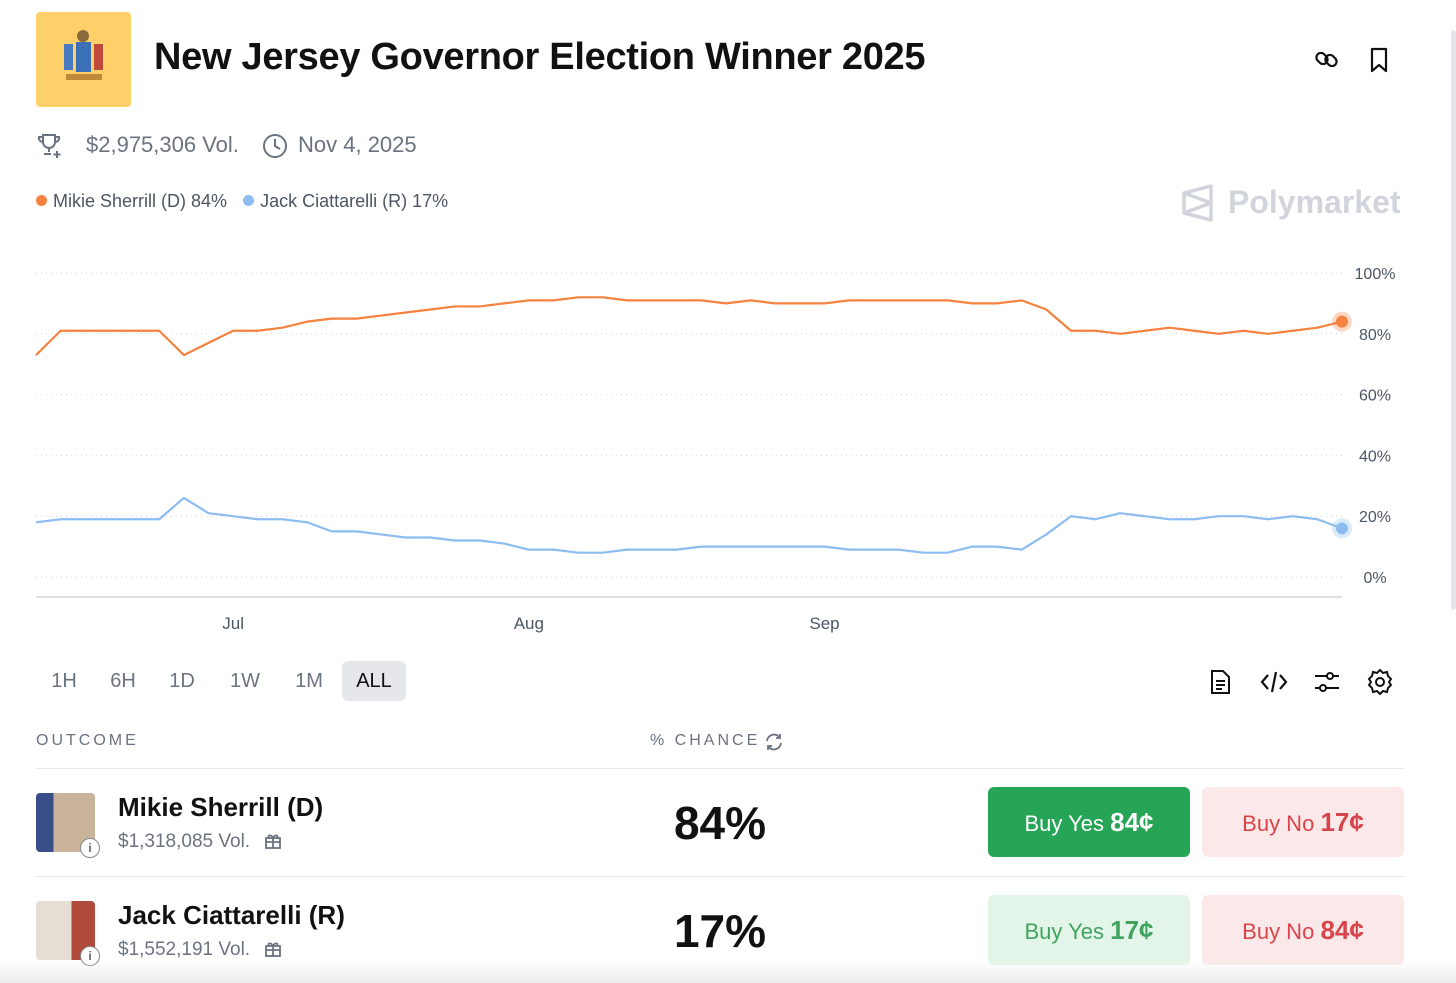  I want to click on market-icon, so click(83, 59).